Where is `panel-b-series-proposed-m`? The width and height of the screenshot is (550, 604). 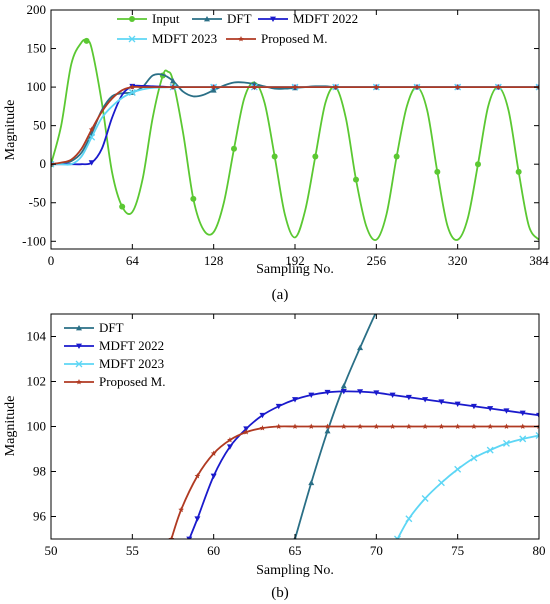
panel-b-series-proposed-m is located at coordinates (353, 481).